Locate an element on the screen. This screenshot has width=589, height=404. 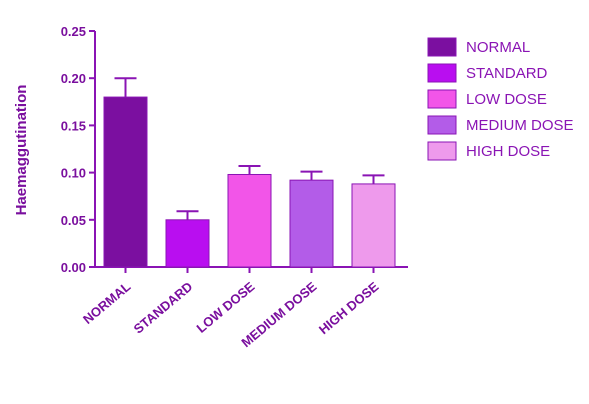
y-tick-label: 0.20 is located at coordinates (73, 78).